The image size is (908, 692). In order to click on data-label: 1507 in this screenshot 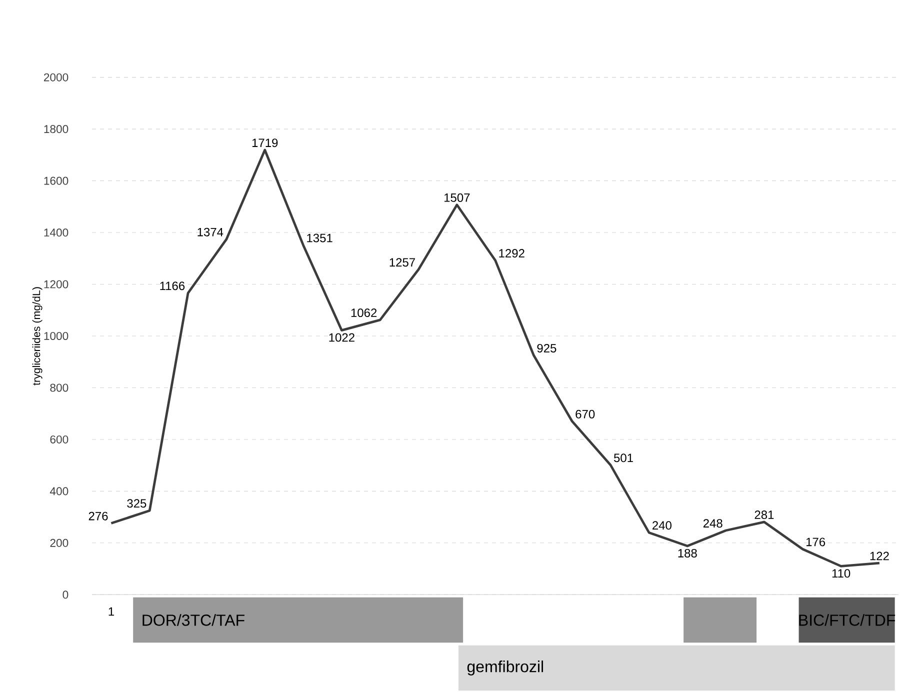, I will do `click(457, 197)`.